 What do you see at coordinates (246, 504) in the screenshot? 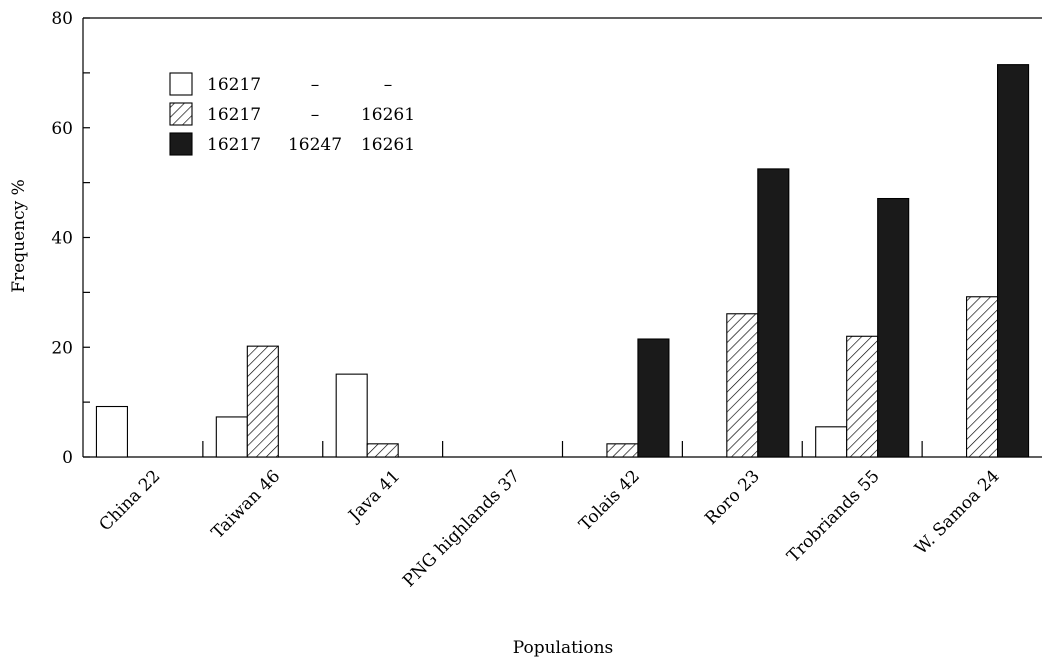
I see `category-label: Taiwan 46` at bounding box center [246, 504].